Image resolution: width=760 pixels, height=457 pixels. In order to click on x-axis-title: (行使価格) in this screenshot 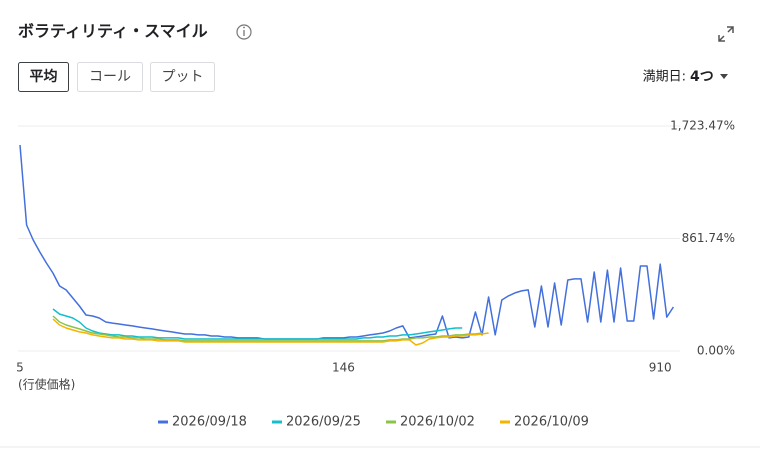, I will do `click(46, 384)`.